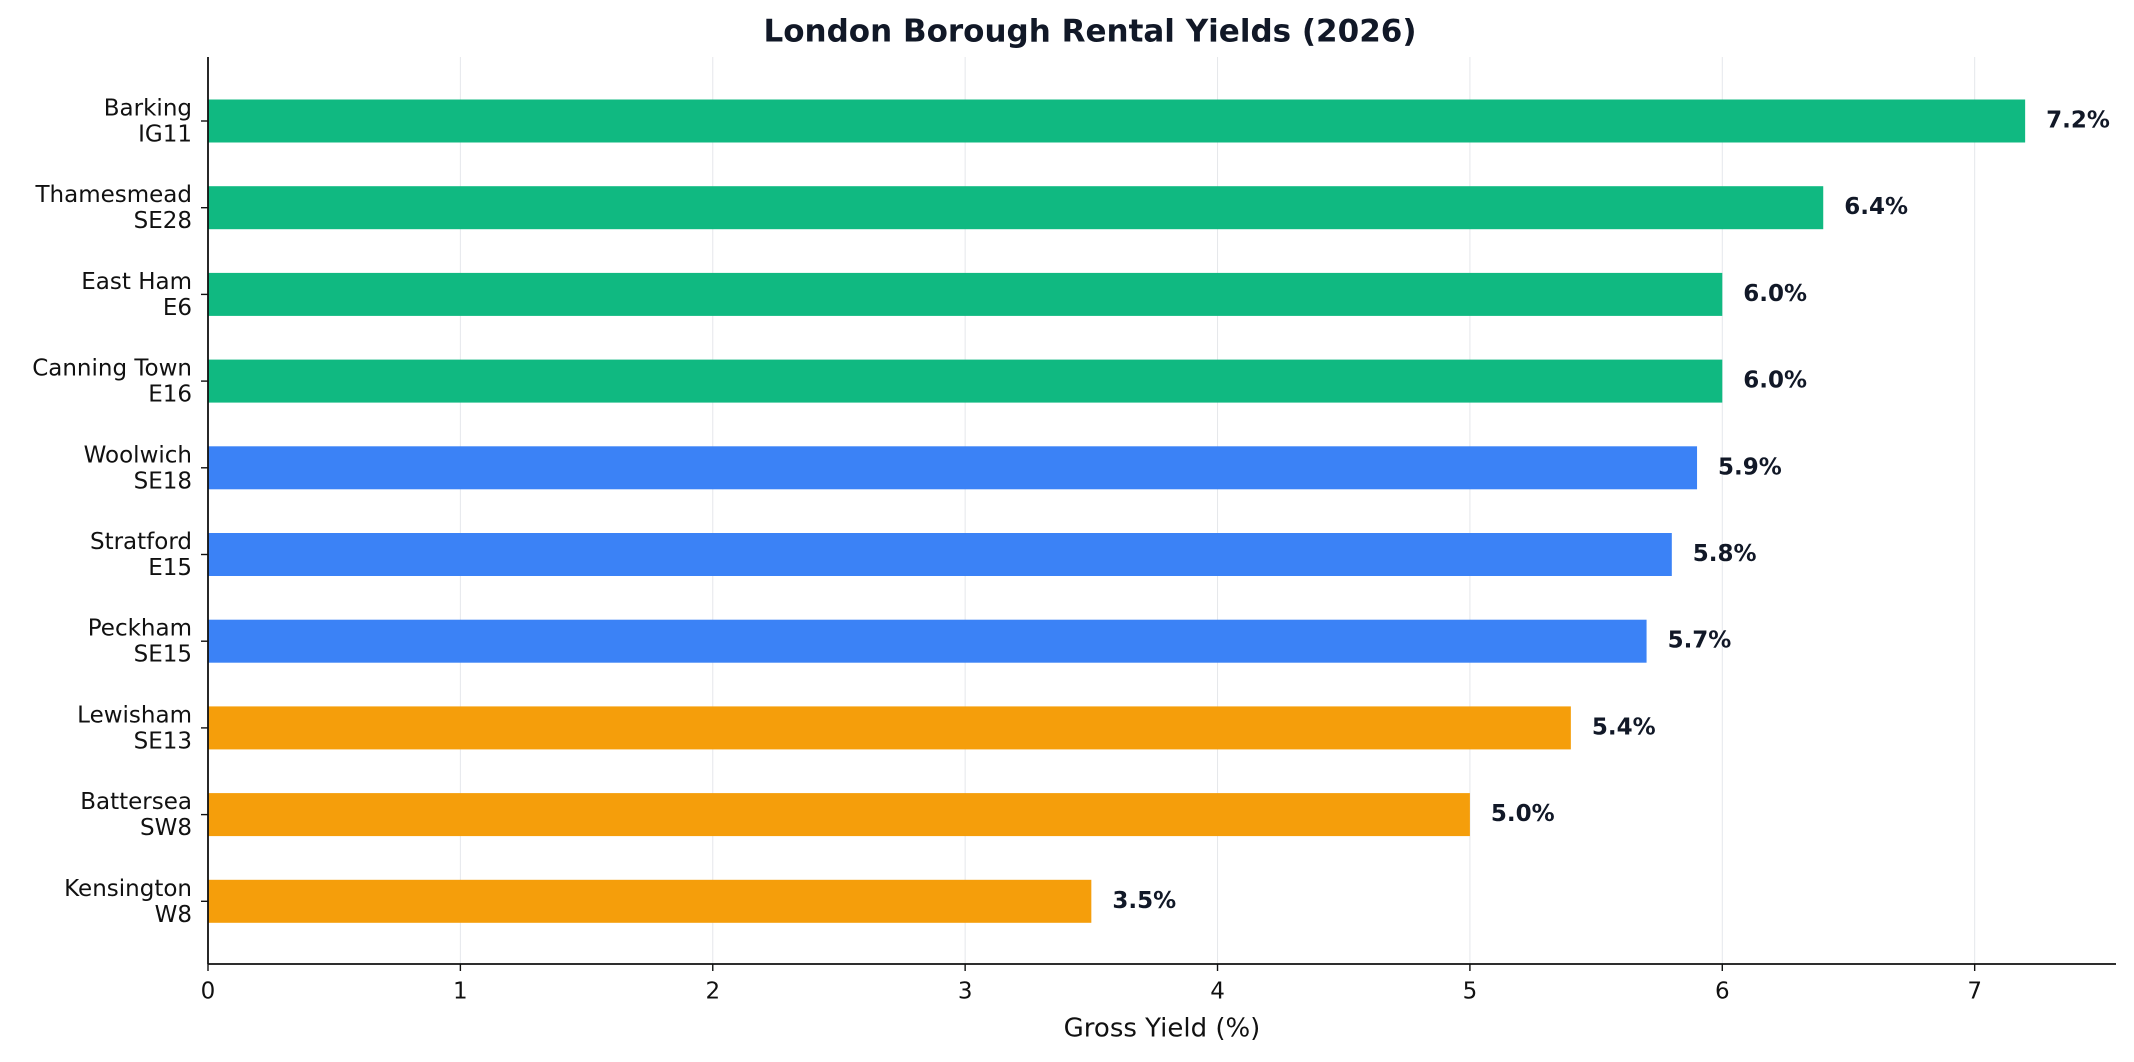  What do you see at coordinates (1624, 727) in the screenshot?
I see `value-label: 5.4%` at bounding box center [1624, 727].